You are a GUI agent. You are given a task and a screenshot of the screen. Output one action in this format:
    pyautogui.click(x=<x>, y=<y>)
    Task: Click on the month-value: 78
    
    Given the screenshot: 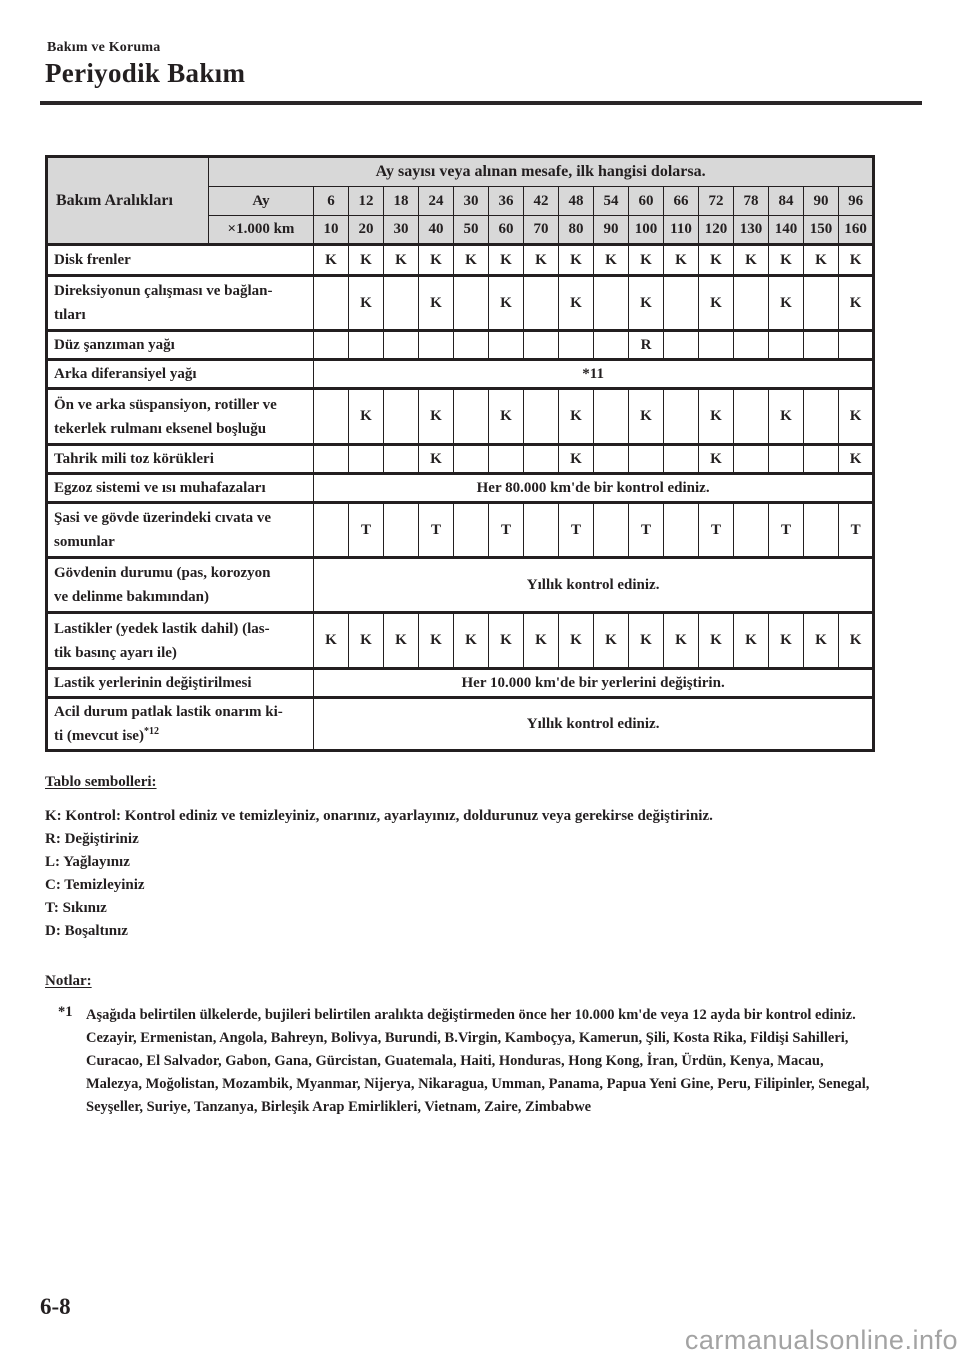 What is the action you would take?
    pyautogui.click(x=751, y=201)
    